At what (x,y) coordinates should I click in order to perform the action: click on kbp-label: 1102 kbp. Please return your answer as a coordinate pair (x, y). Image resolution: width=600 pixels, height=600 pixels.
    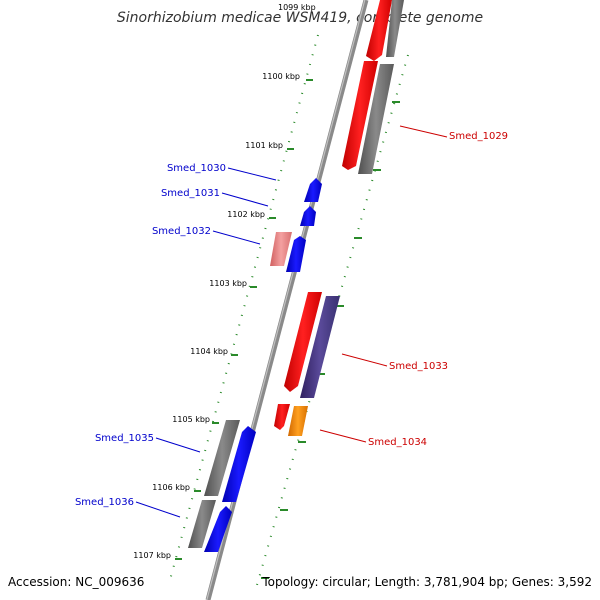
    Looking at the image, I should click on (246, 214).